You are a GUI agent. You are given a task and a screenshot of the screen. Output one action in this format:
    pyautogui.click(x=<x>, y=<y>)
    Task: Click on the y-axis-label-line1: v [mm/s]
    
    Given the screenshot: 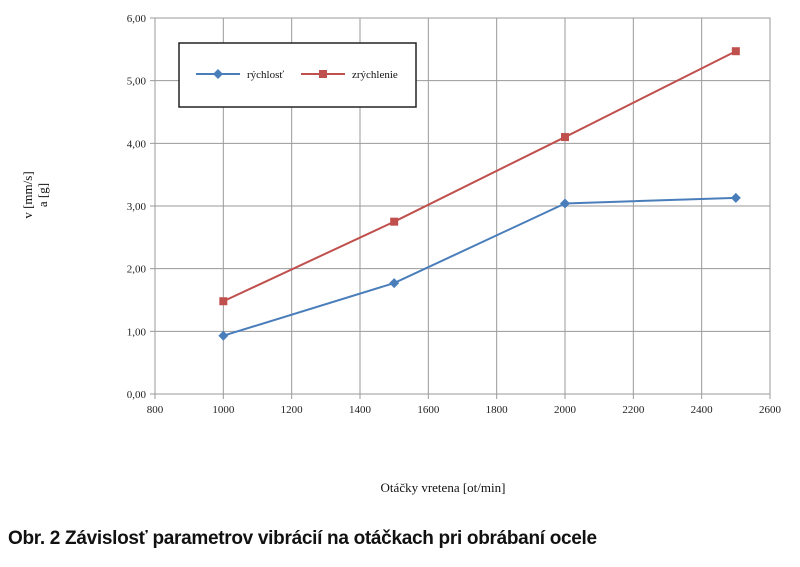 What is the action you would take?
    pyautogui.click(x=27, y=194)
    